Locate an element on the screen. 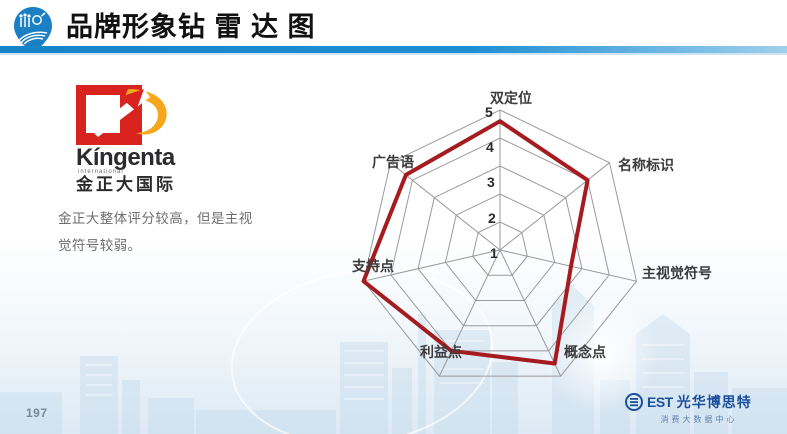 This screenshot has width=787, height=434. header-accent-rule-light is located at coordinates (393, 54).